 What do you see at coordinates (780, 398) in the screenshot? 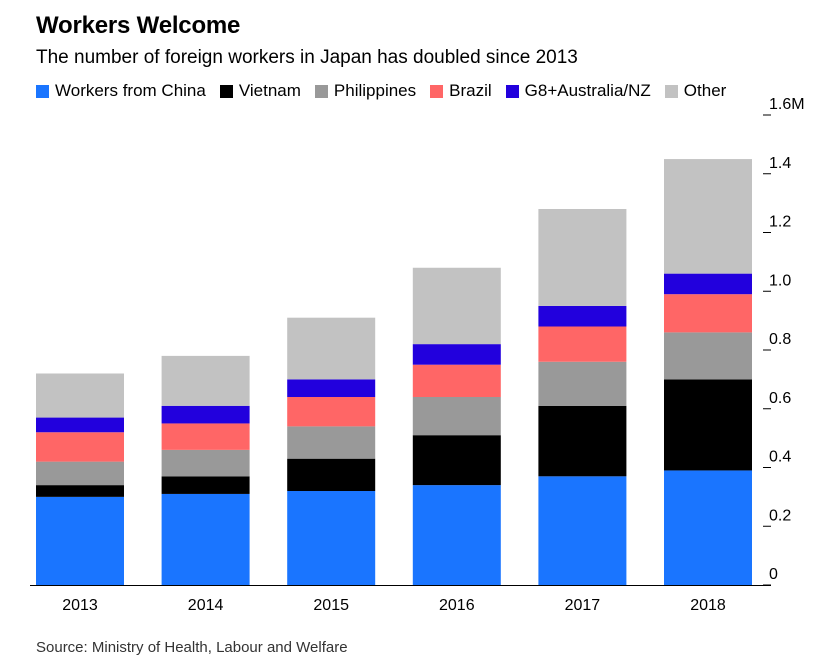
I see `y-tick-label: 0.6` at bounding box center [780, 398].